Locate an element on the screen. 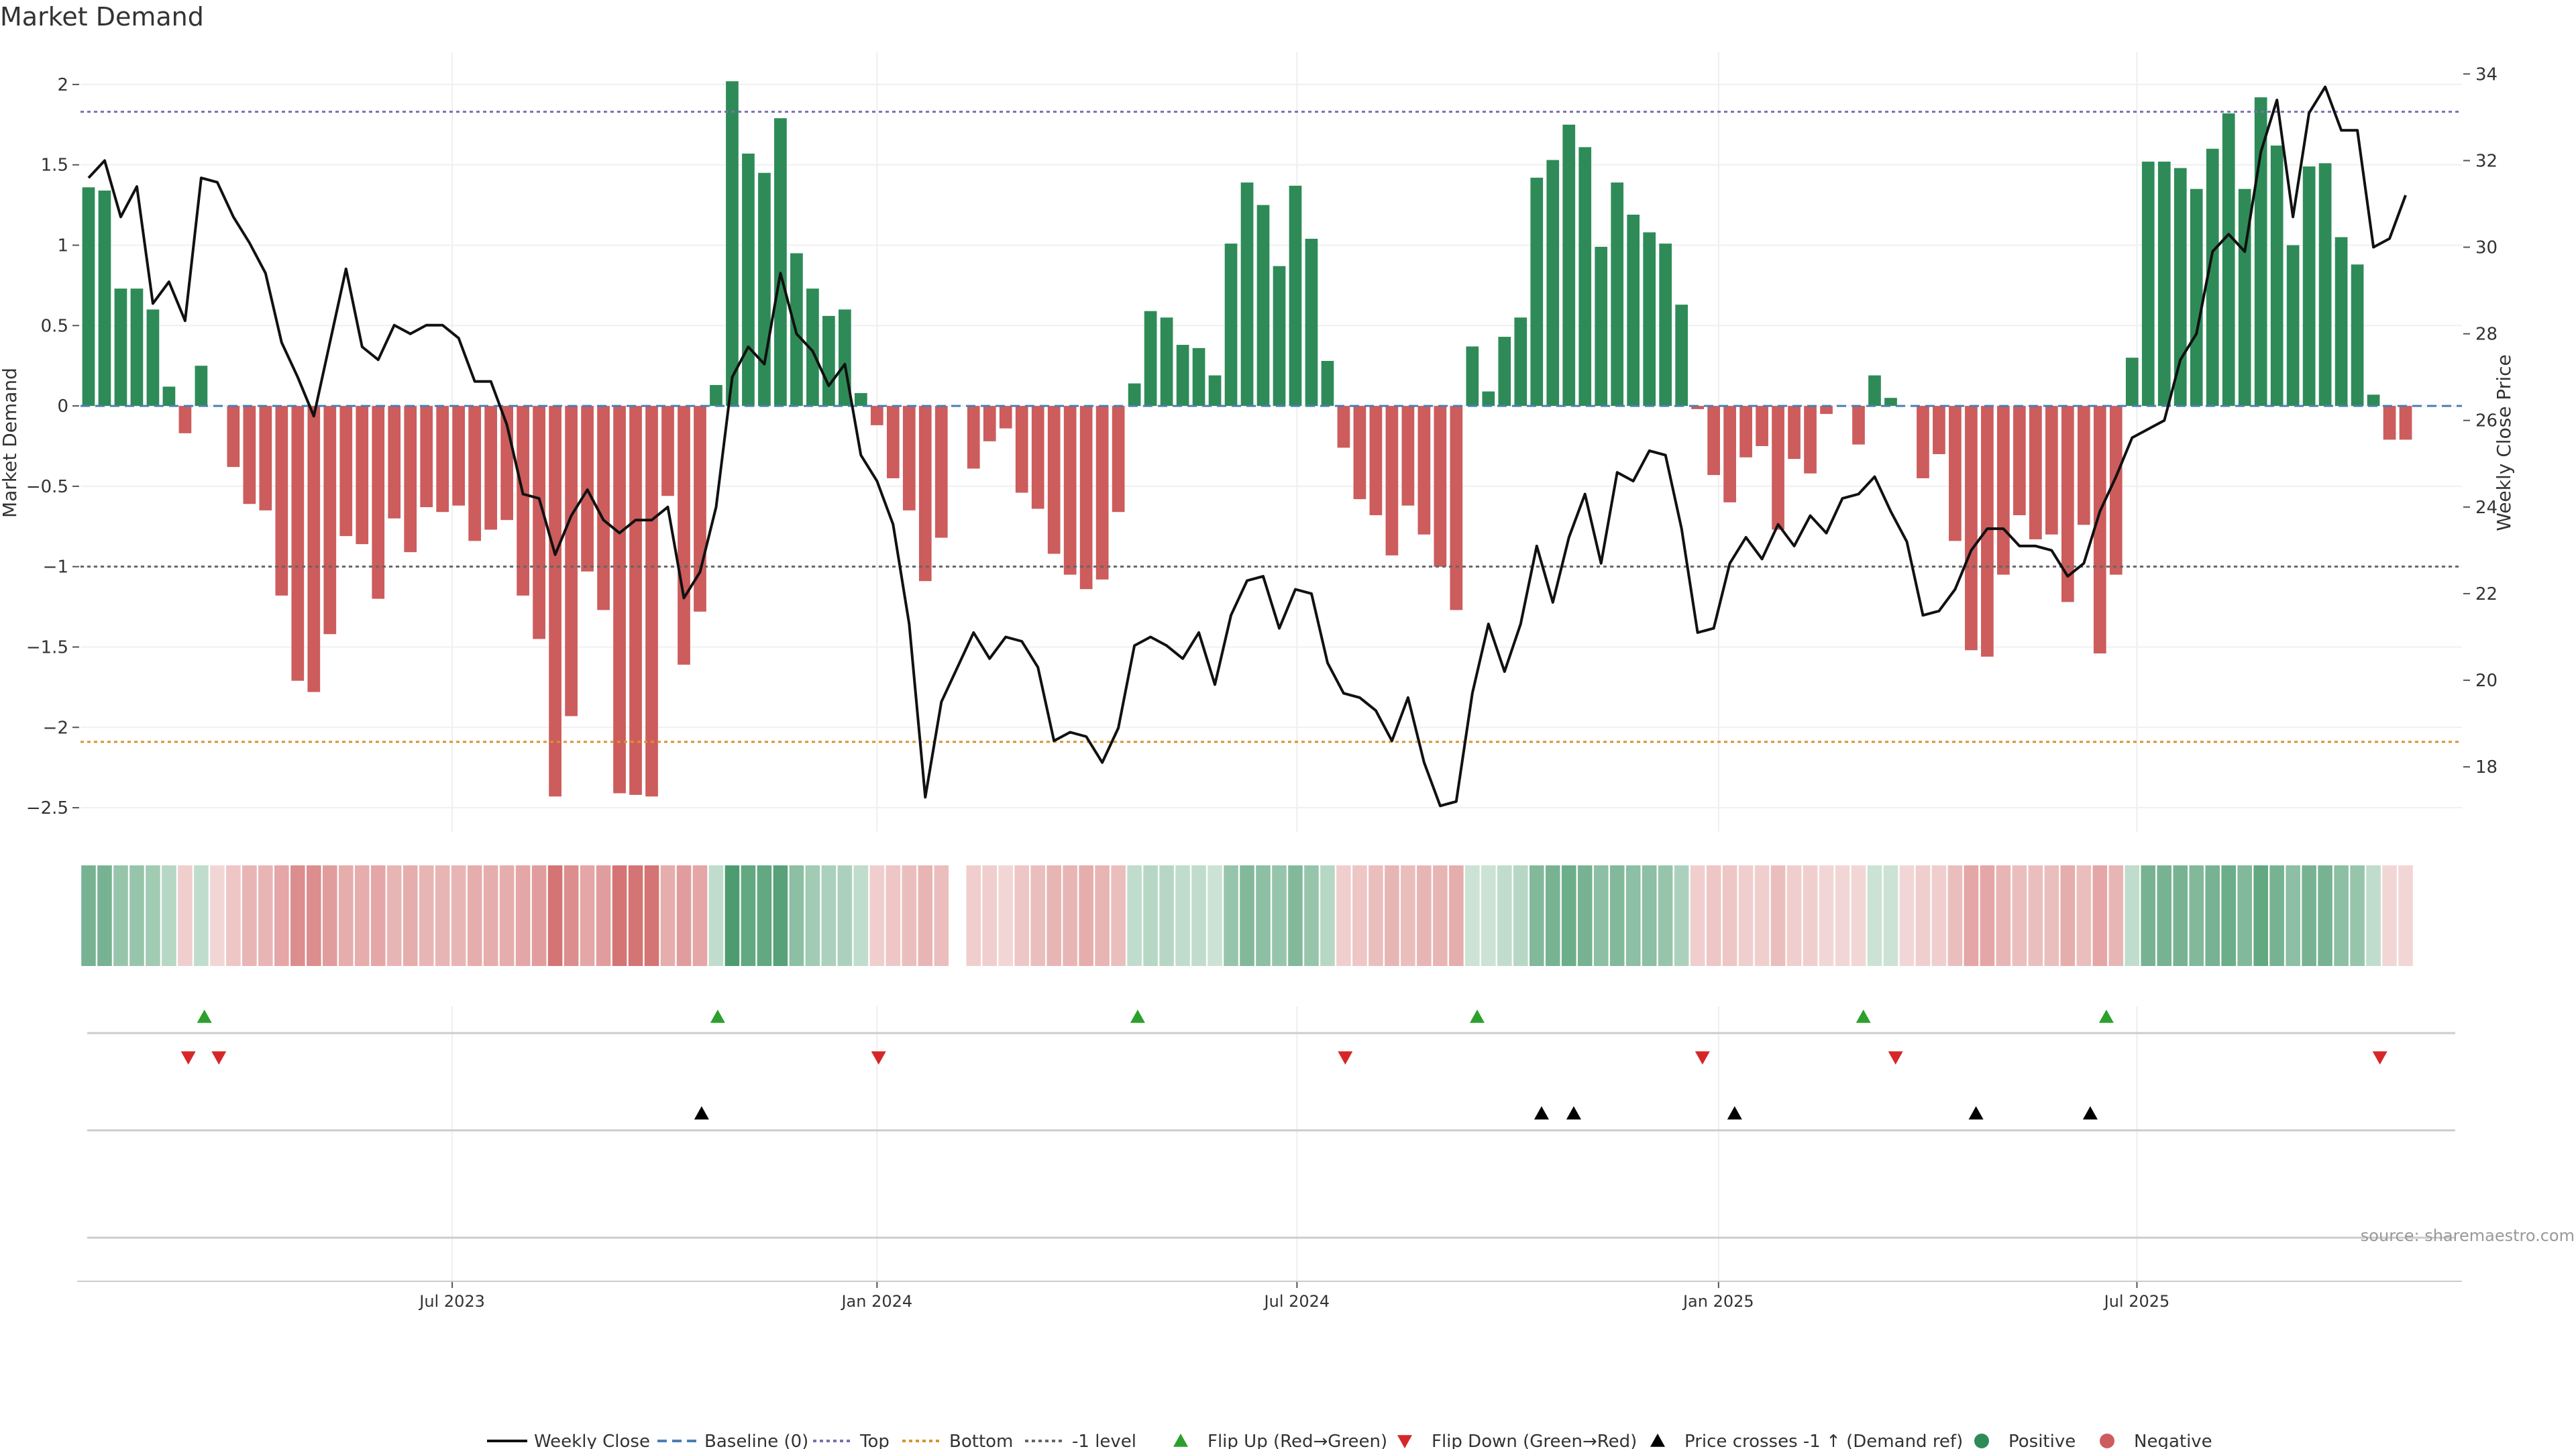  x-tick-label: Jan 2025 is located at coordinates (1718, 1301).